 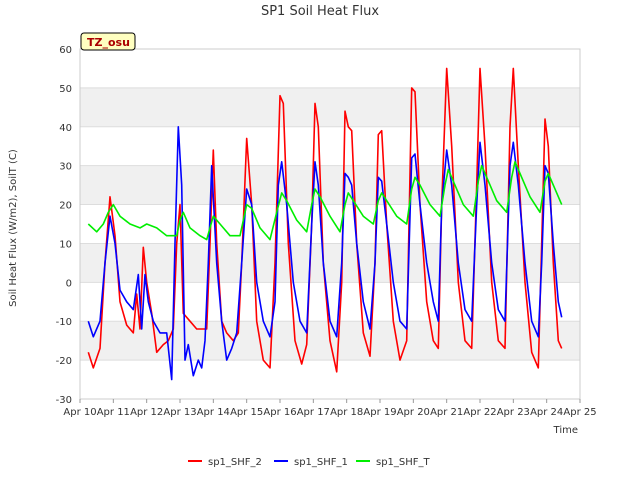 I want to click on x-tick-label: Apr 19, so click(x=379, y=412).